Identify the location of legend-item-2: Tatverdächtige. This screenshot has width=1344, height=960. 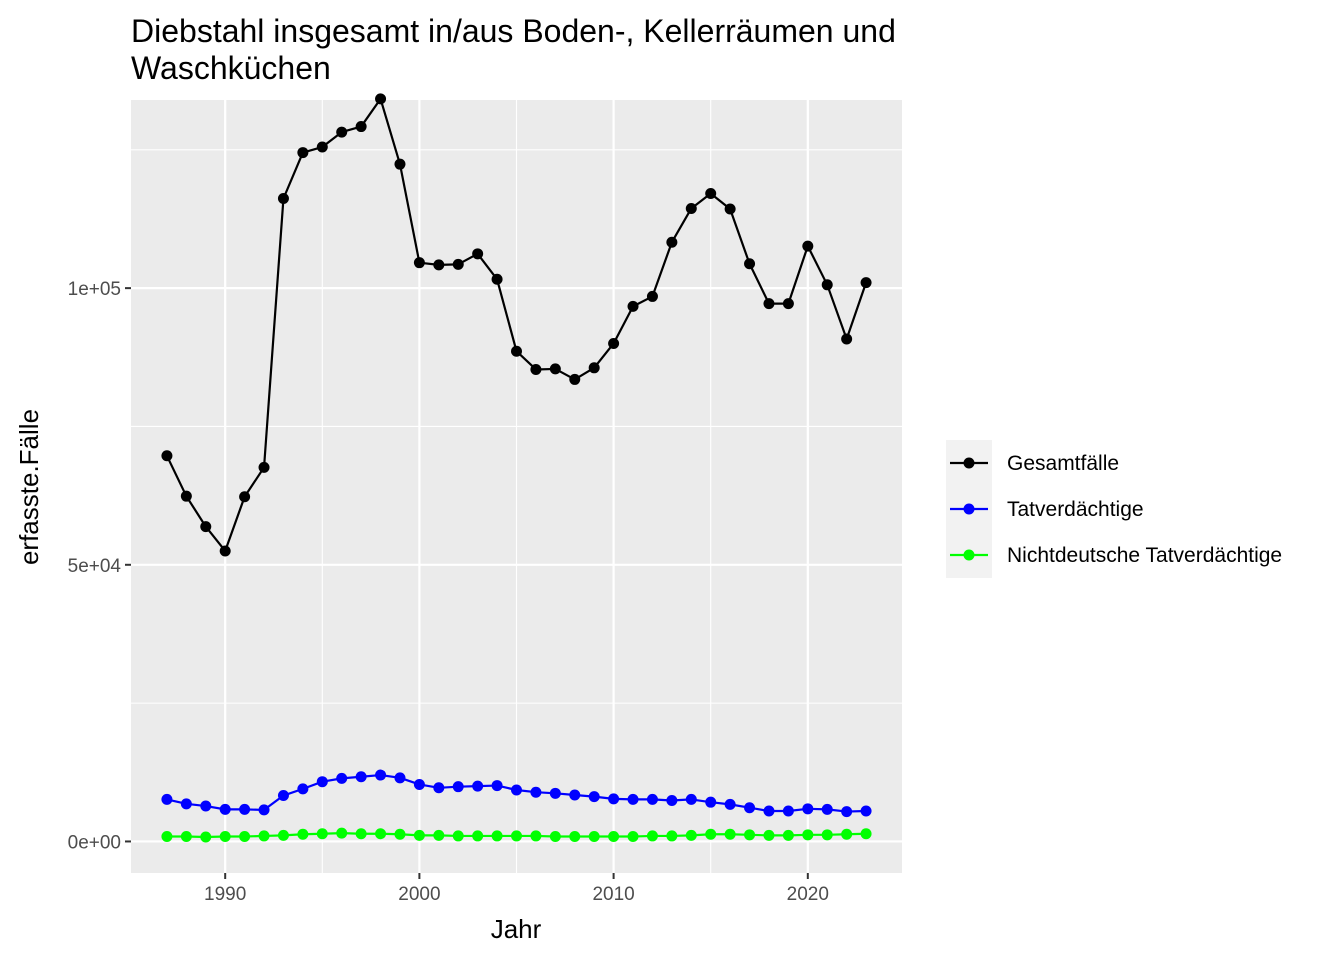
(1047, 509).